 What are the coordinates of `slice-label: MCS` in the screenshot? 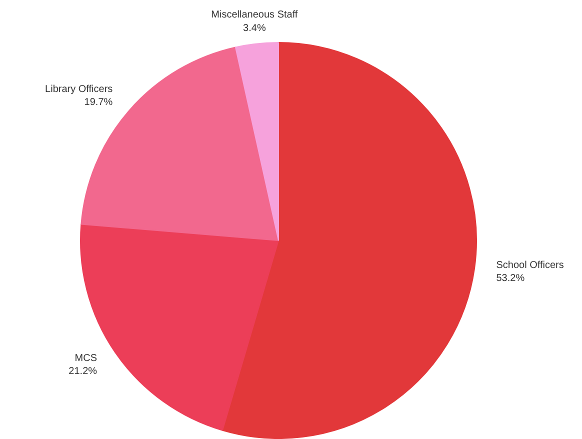 It's located at (86, 358).